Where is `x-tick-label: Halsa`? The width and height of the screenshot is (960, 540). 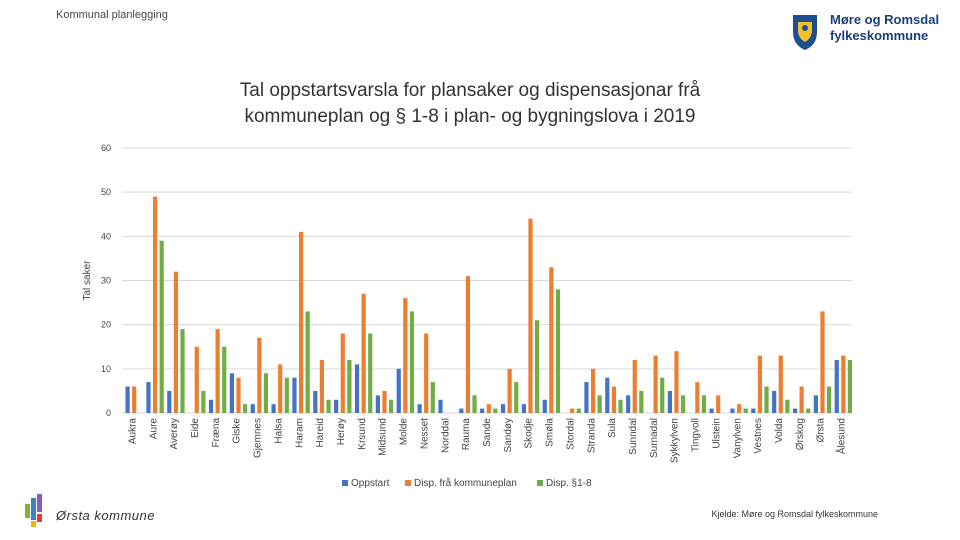
x-tick-label: Halsa is located at coordinates (278, 431).